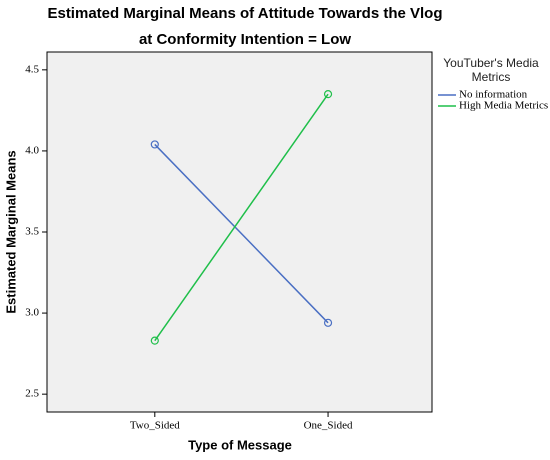  Describe the element at coordinates (493, 95) in the screenshot. I see `legend-label: No information` at that location.